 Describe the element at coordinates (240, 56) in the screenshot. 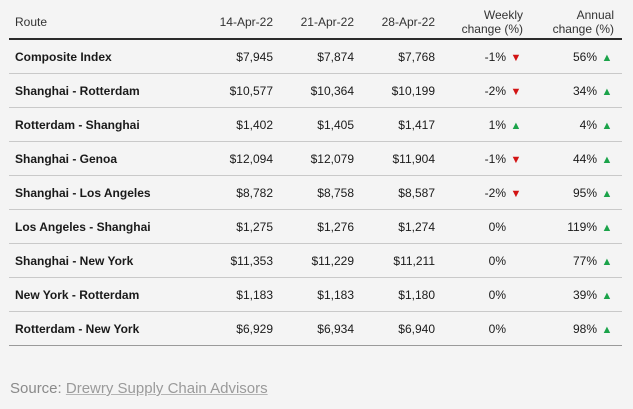

I see `date-1-cell: $7,945` at that location.